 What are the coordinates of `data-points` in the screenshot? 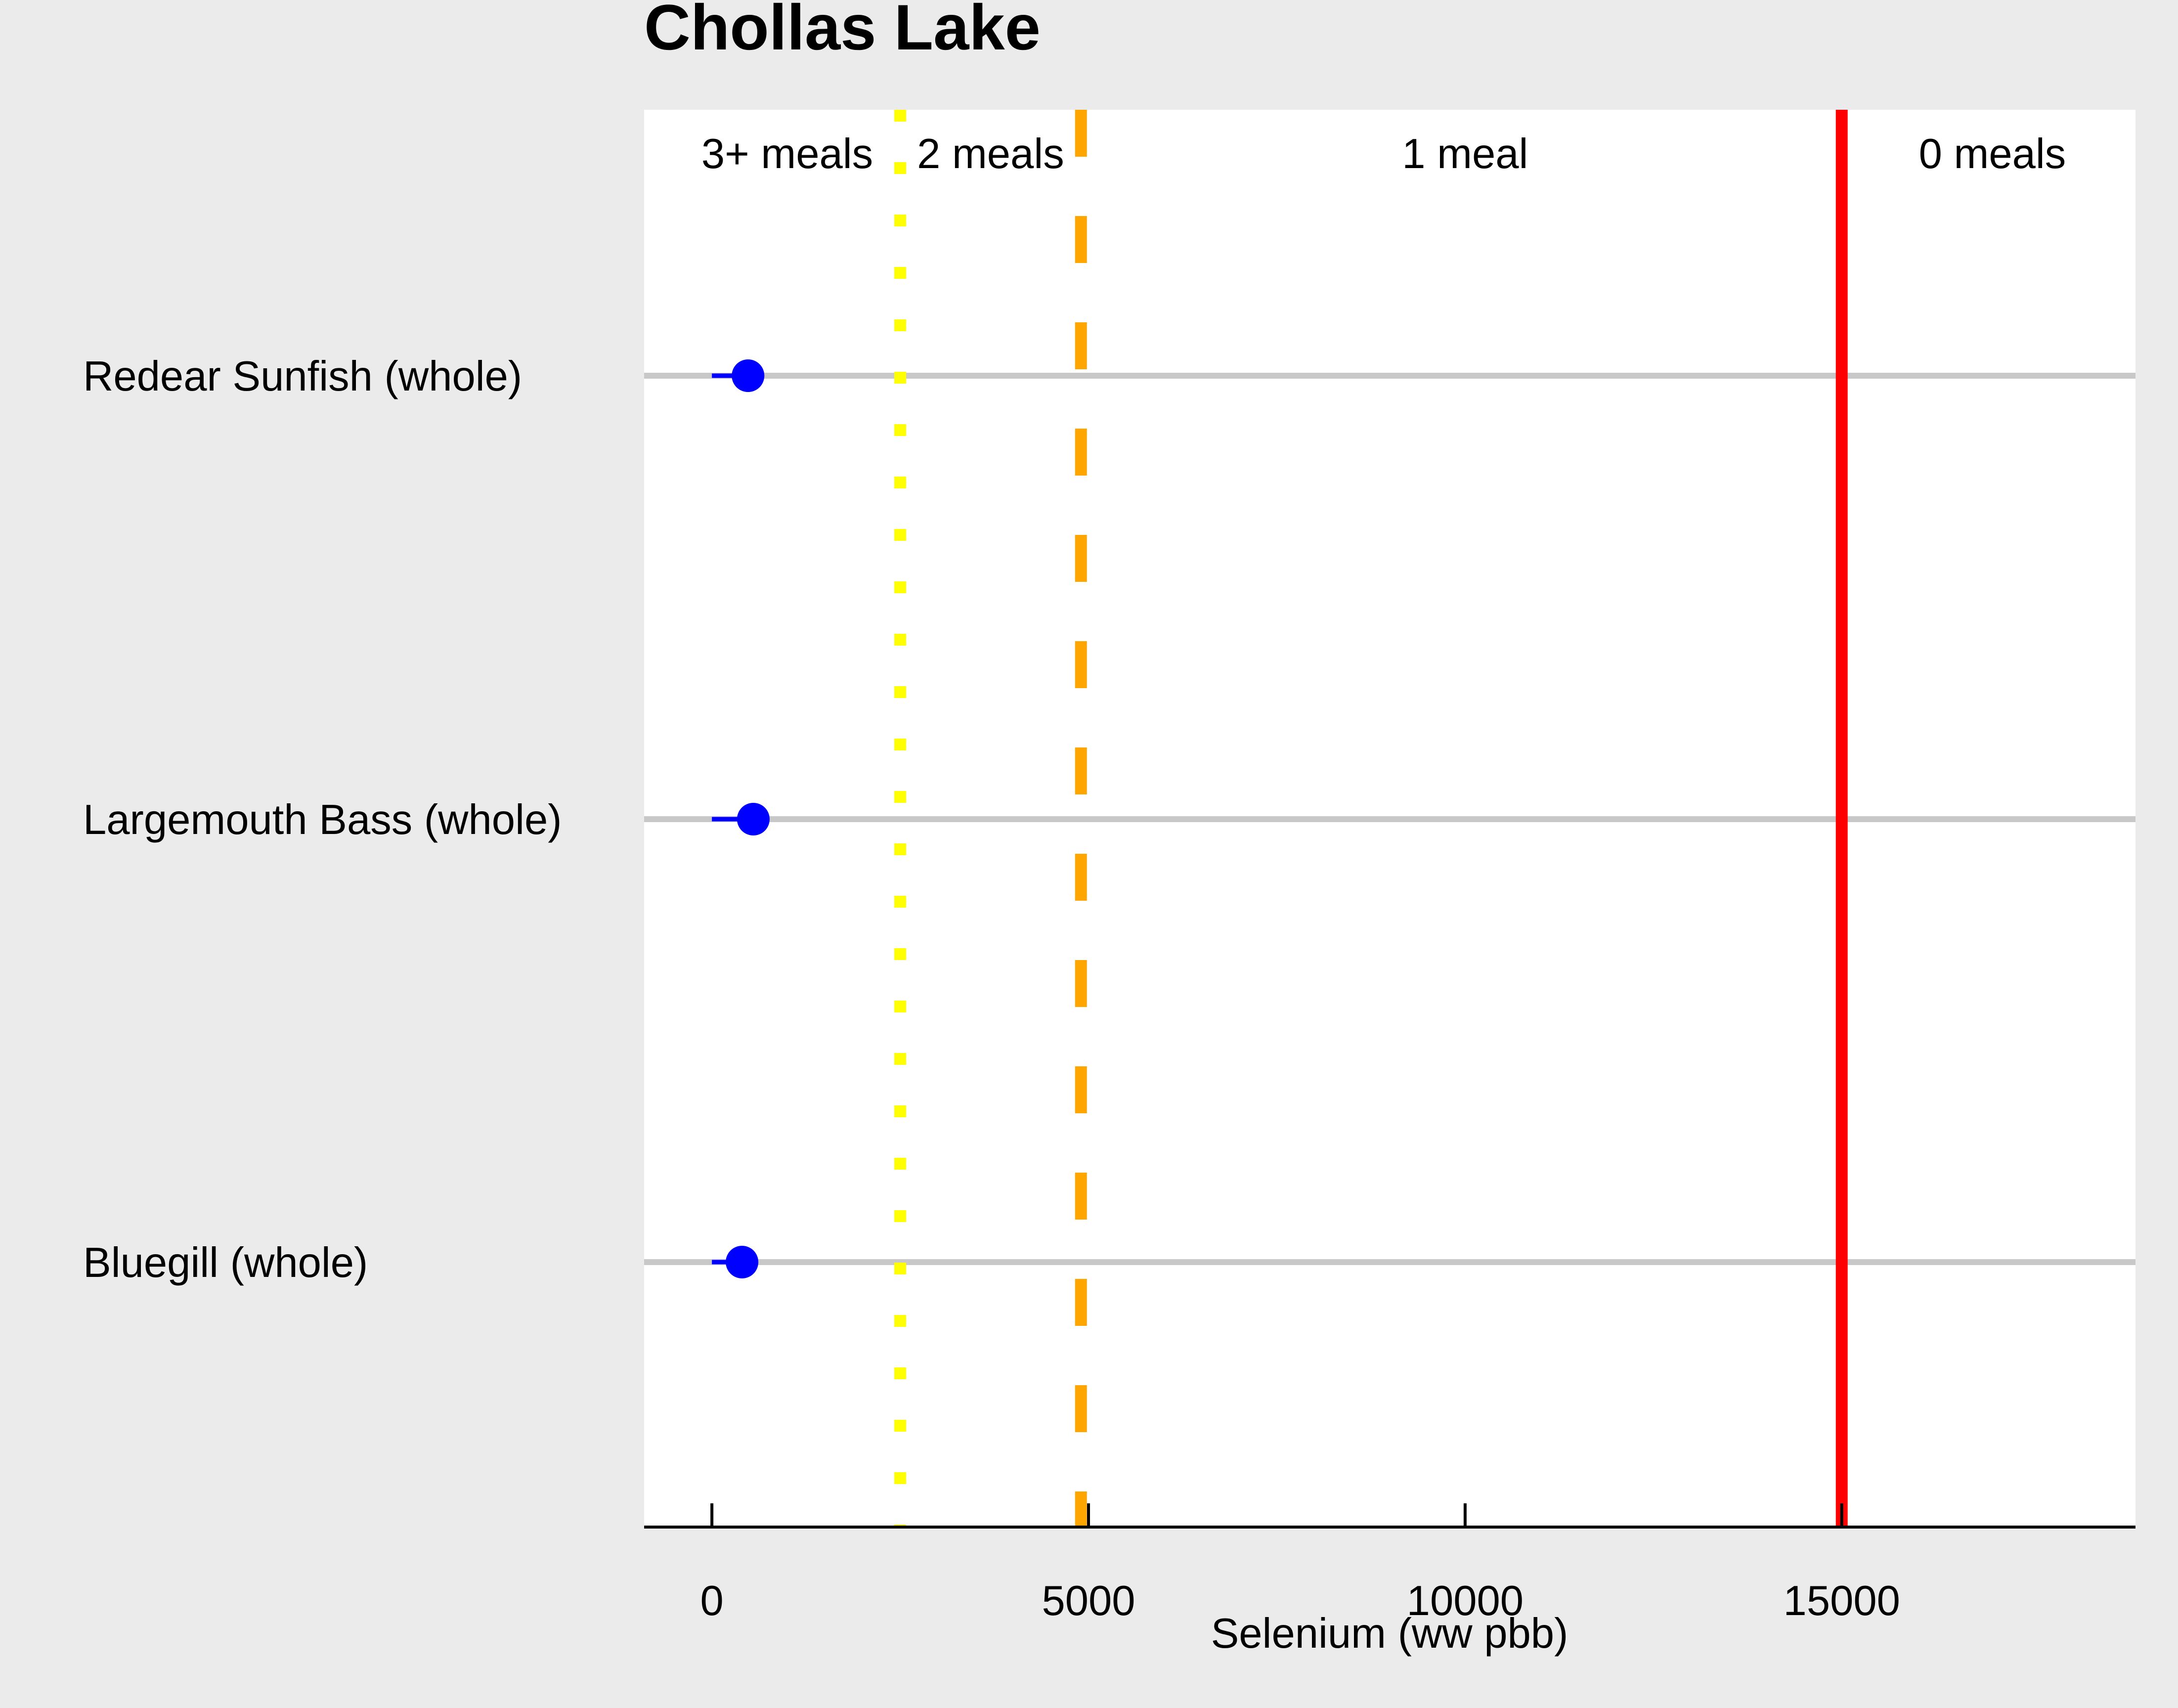 It's located at (741, 818).